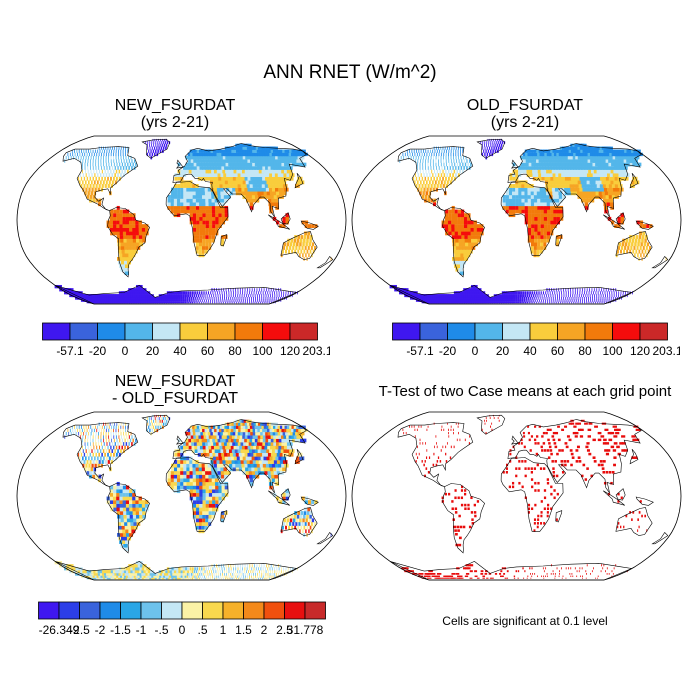 This screenshot has width=700, height=700. Describe the element at coordinates (175, 105) in the screenshot. I see `panel-title-new-line1: NEW_FSURDAT` at that location.